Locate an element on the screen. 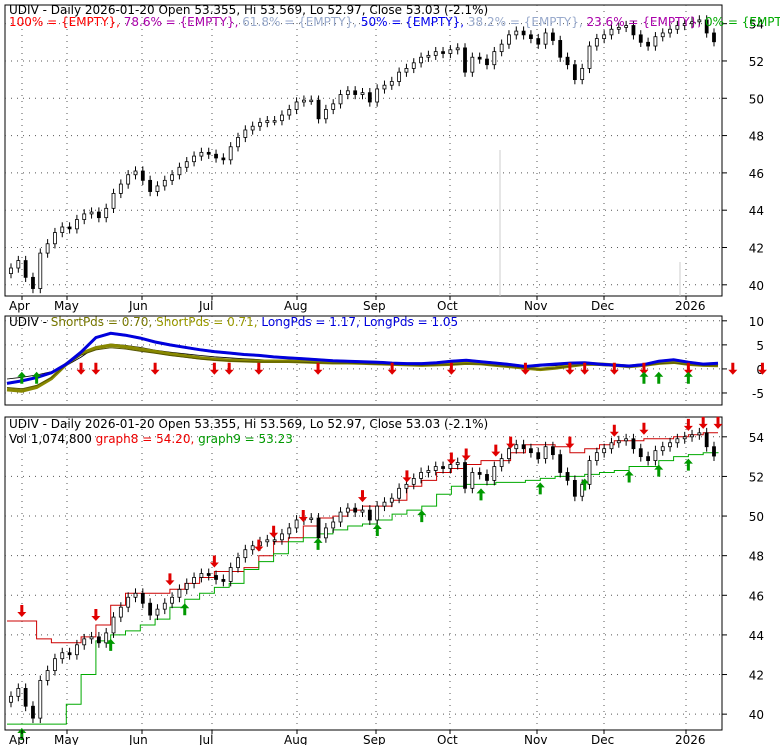 This screenshot has width=780, height=749. lower-xtick-label: Oct is located at coordinates (447, 739).